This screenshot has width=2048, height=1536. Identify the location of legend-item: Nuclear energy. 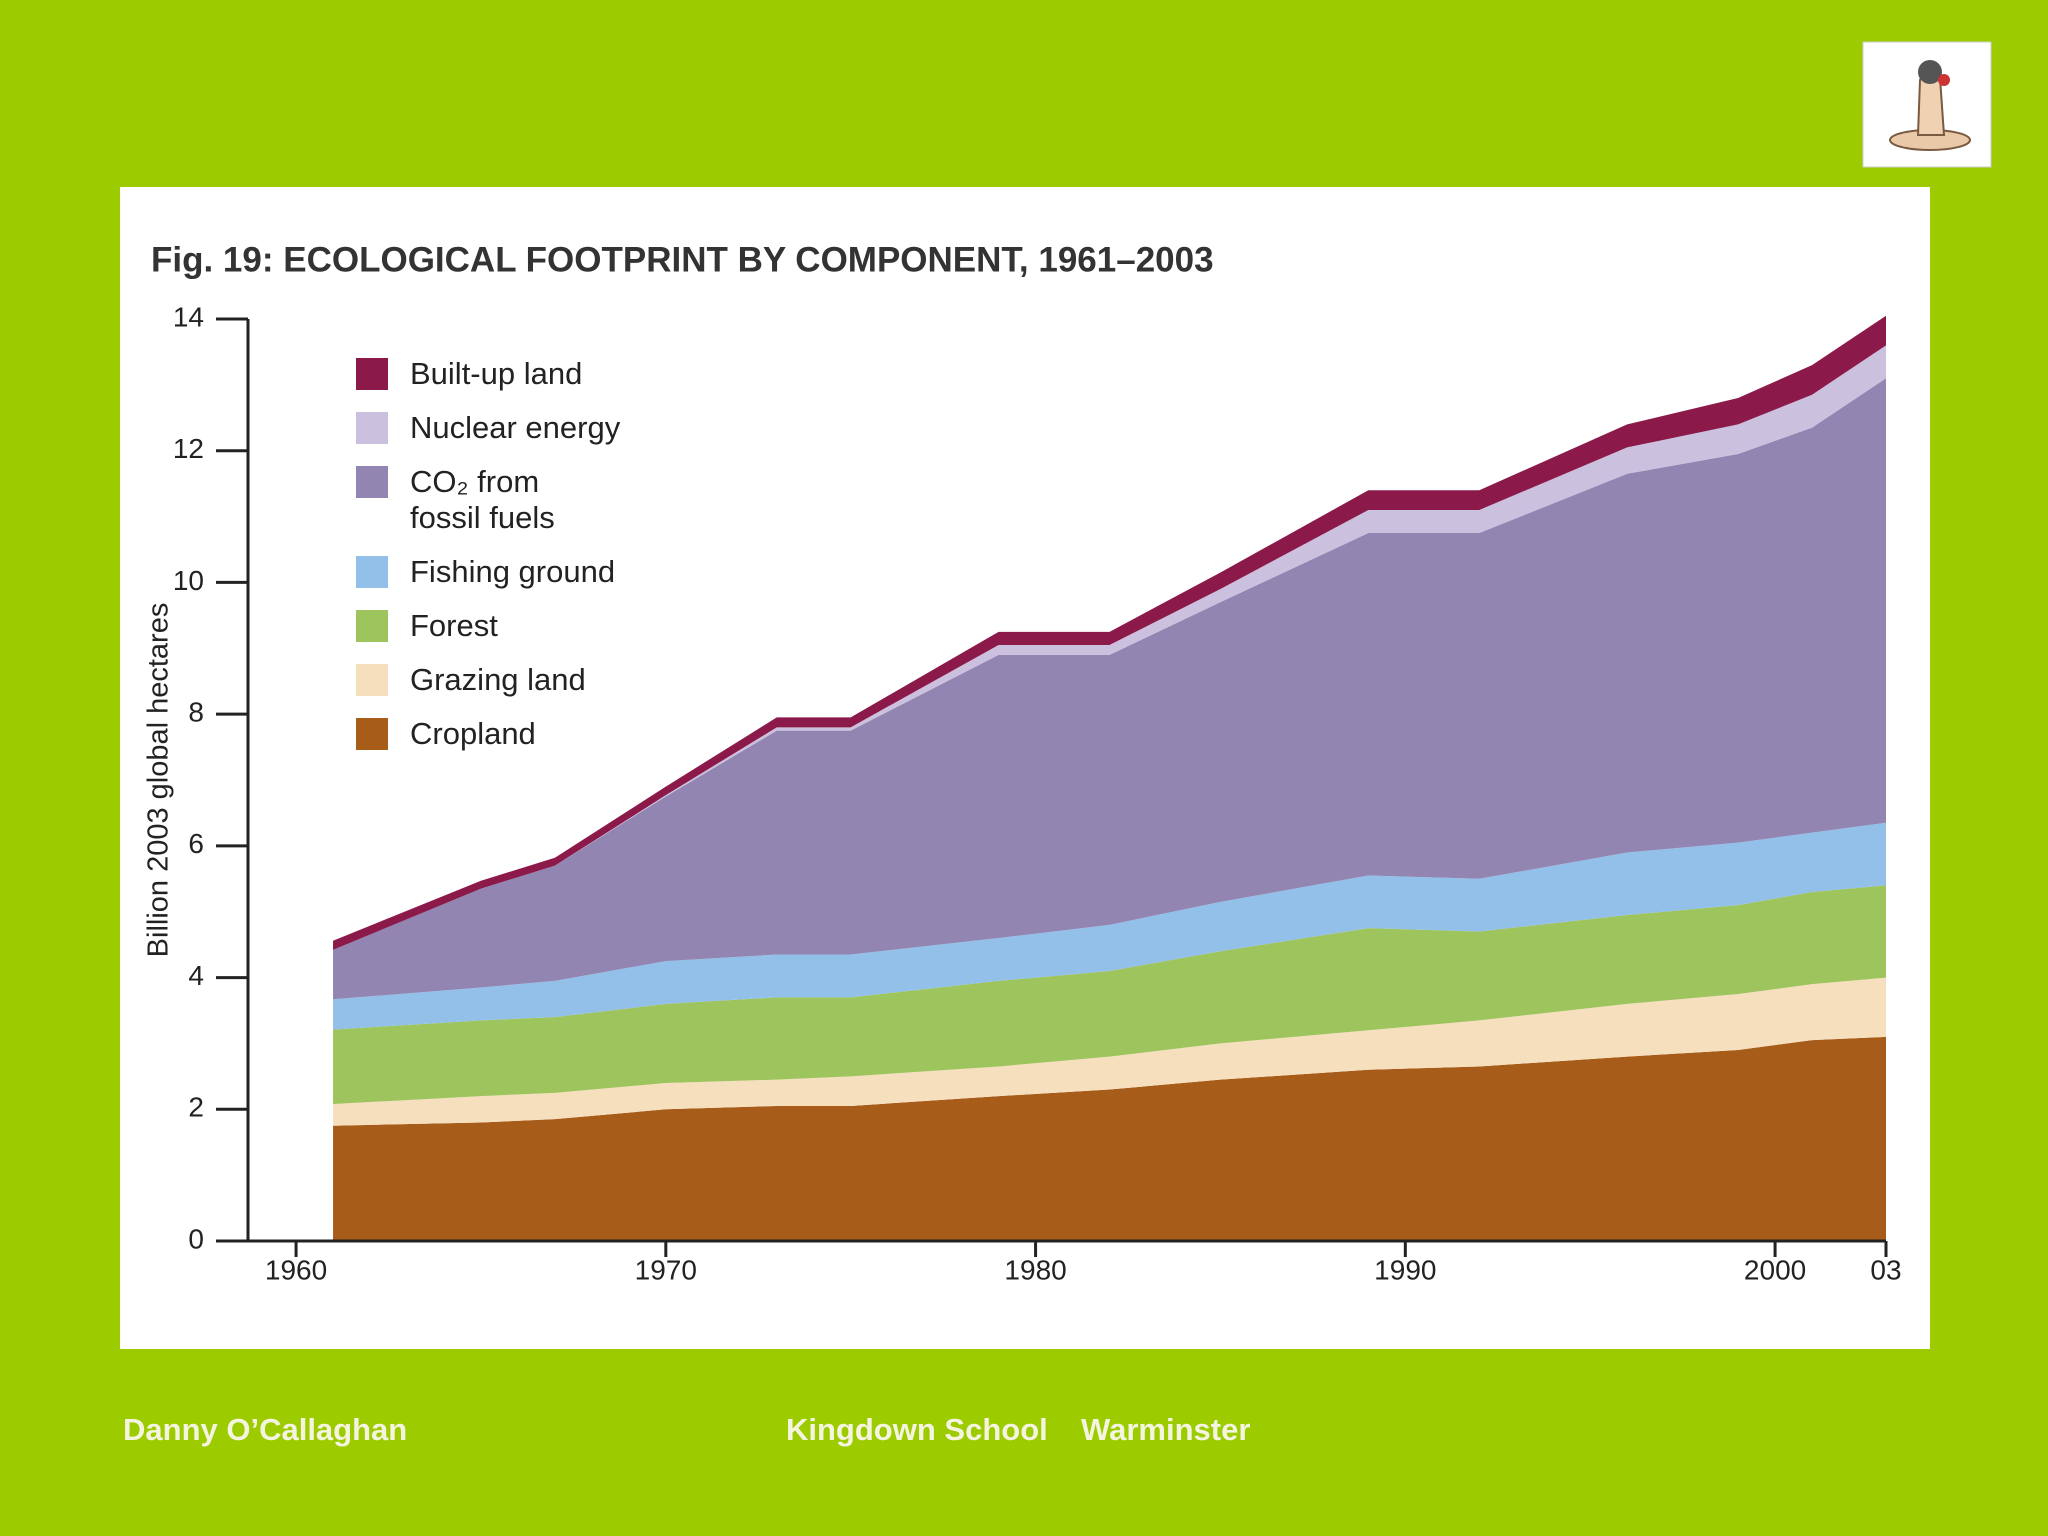
(521, 428).